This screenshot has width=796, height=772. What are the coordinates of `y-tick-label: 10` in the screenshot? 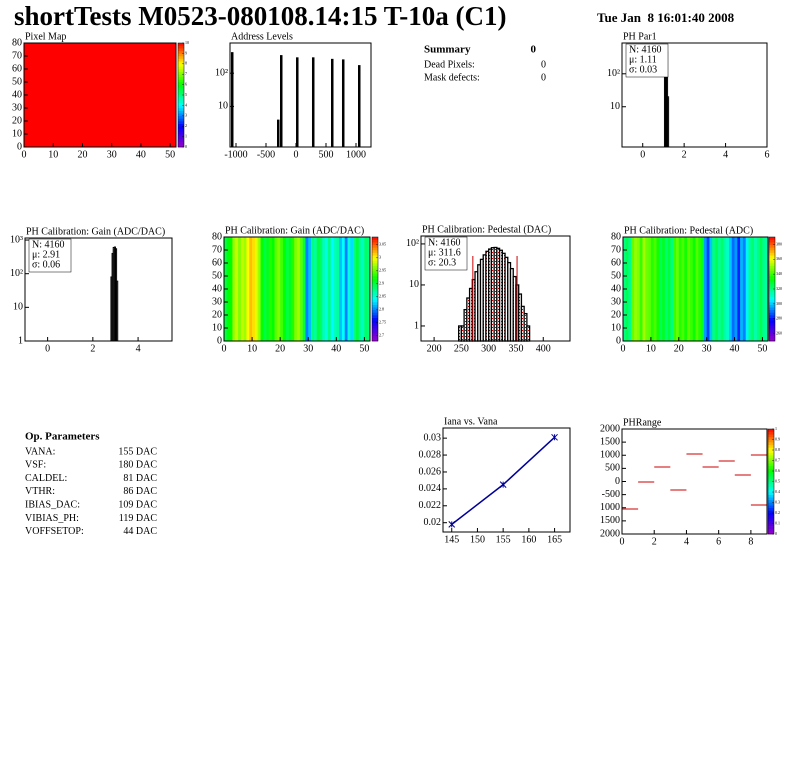 It's located at (17, 133).